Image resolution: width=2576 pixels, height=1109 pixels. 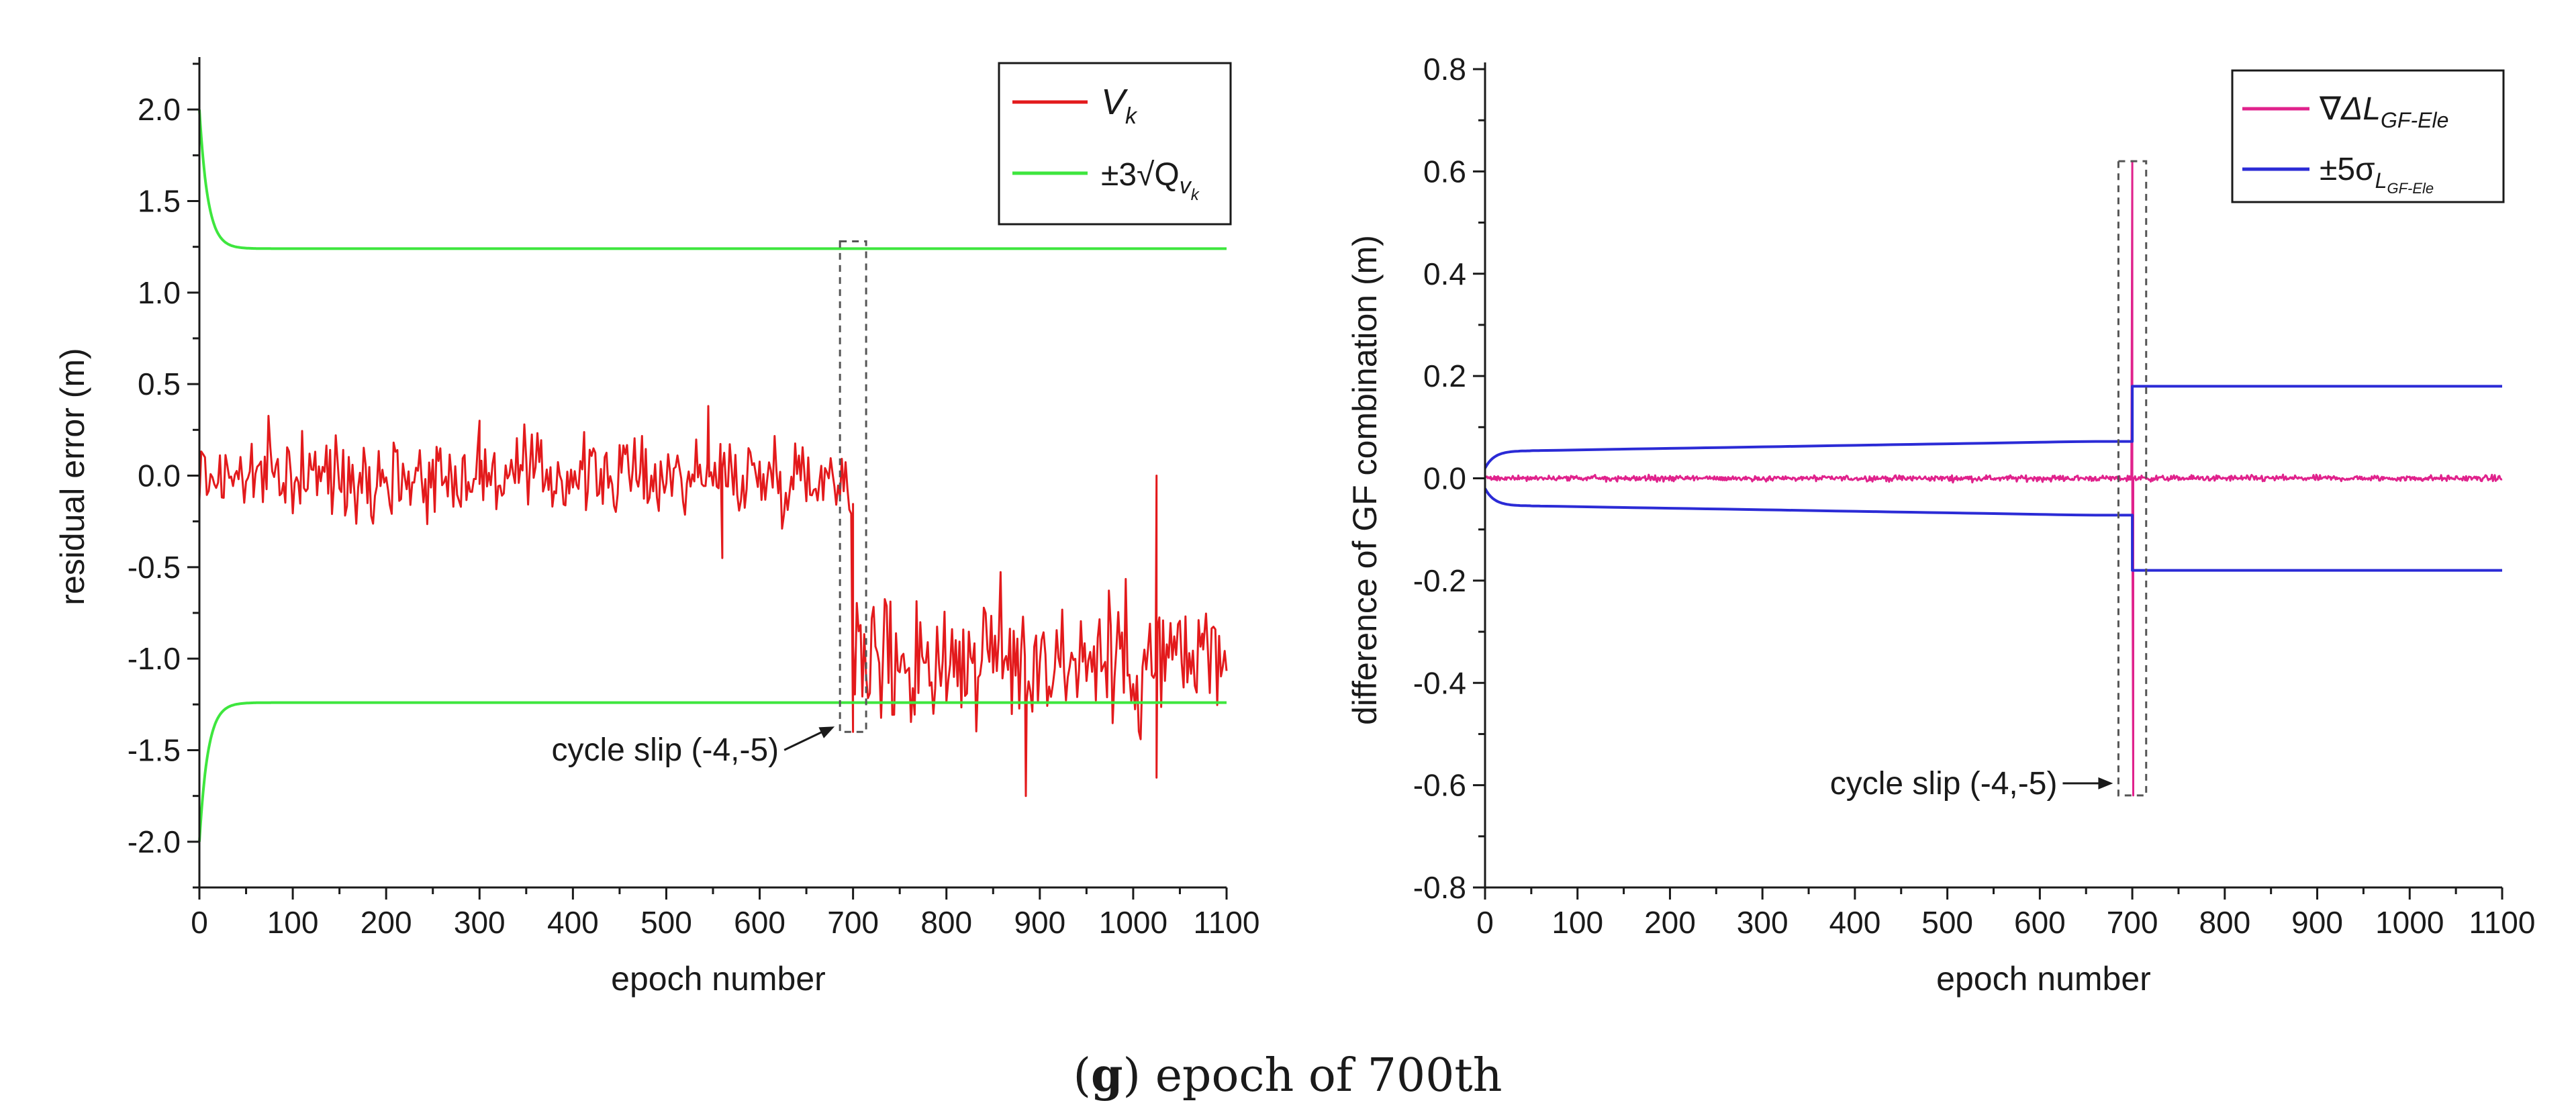 What do you see at coordinates (154, 750) in the screenshot?
I see `y-tick-label: -1.5` at bounding box center [154, 750].